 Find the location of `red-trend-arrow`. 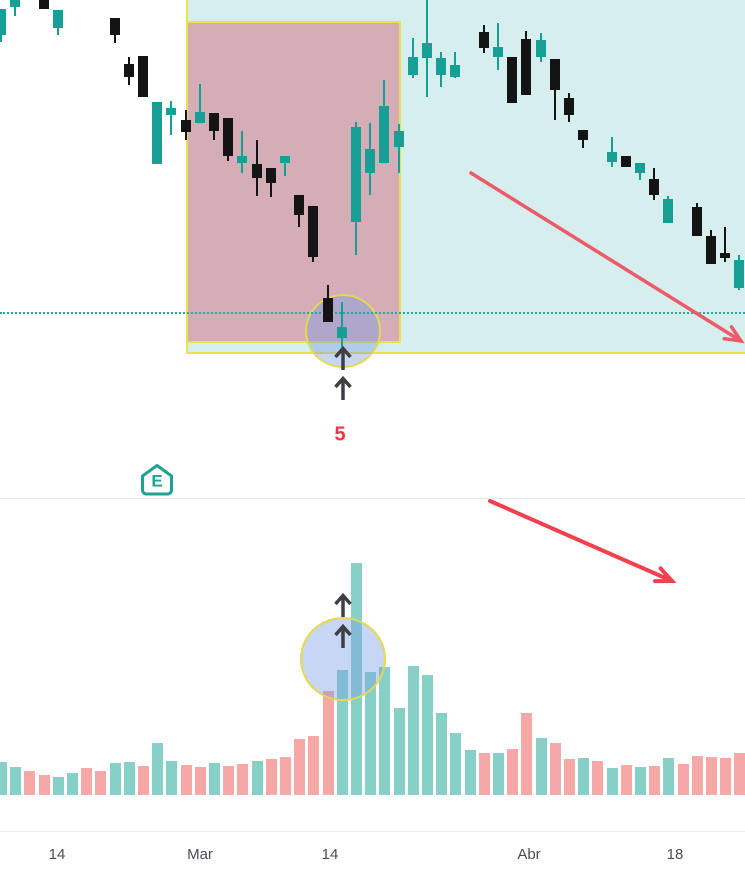

red-trend-arrow is located at coordinates (582, 541).